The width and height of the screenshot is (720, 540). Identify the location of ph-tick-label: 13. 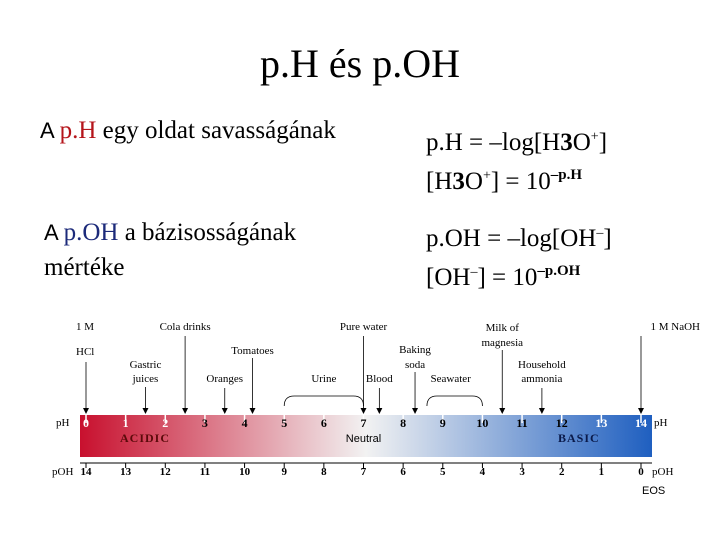
(601, 423).